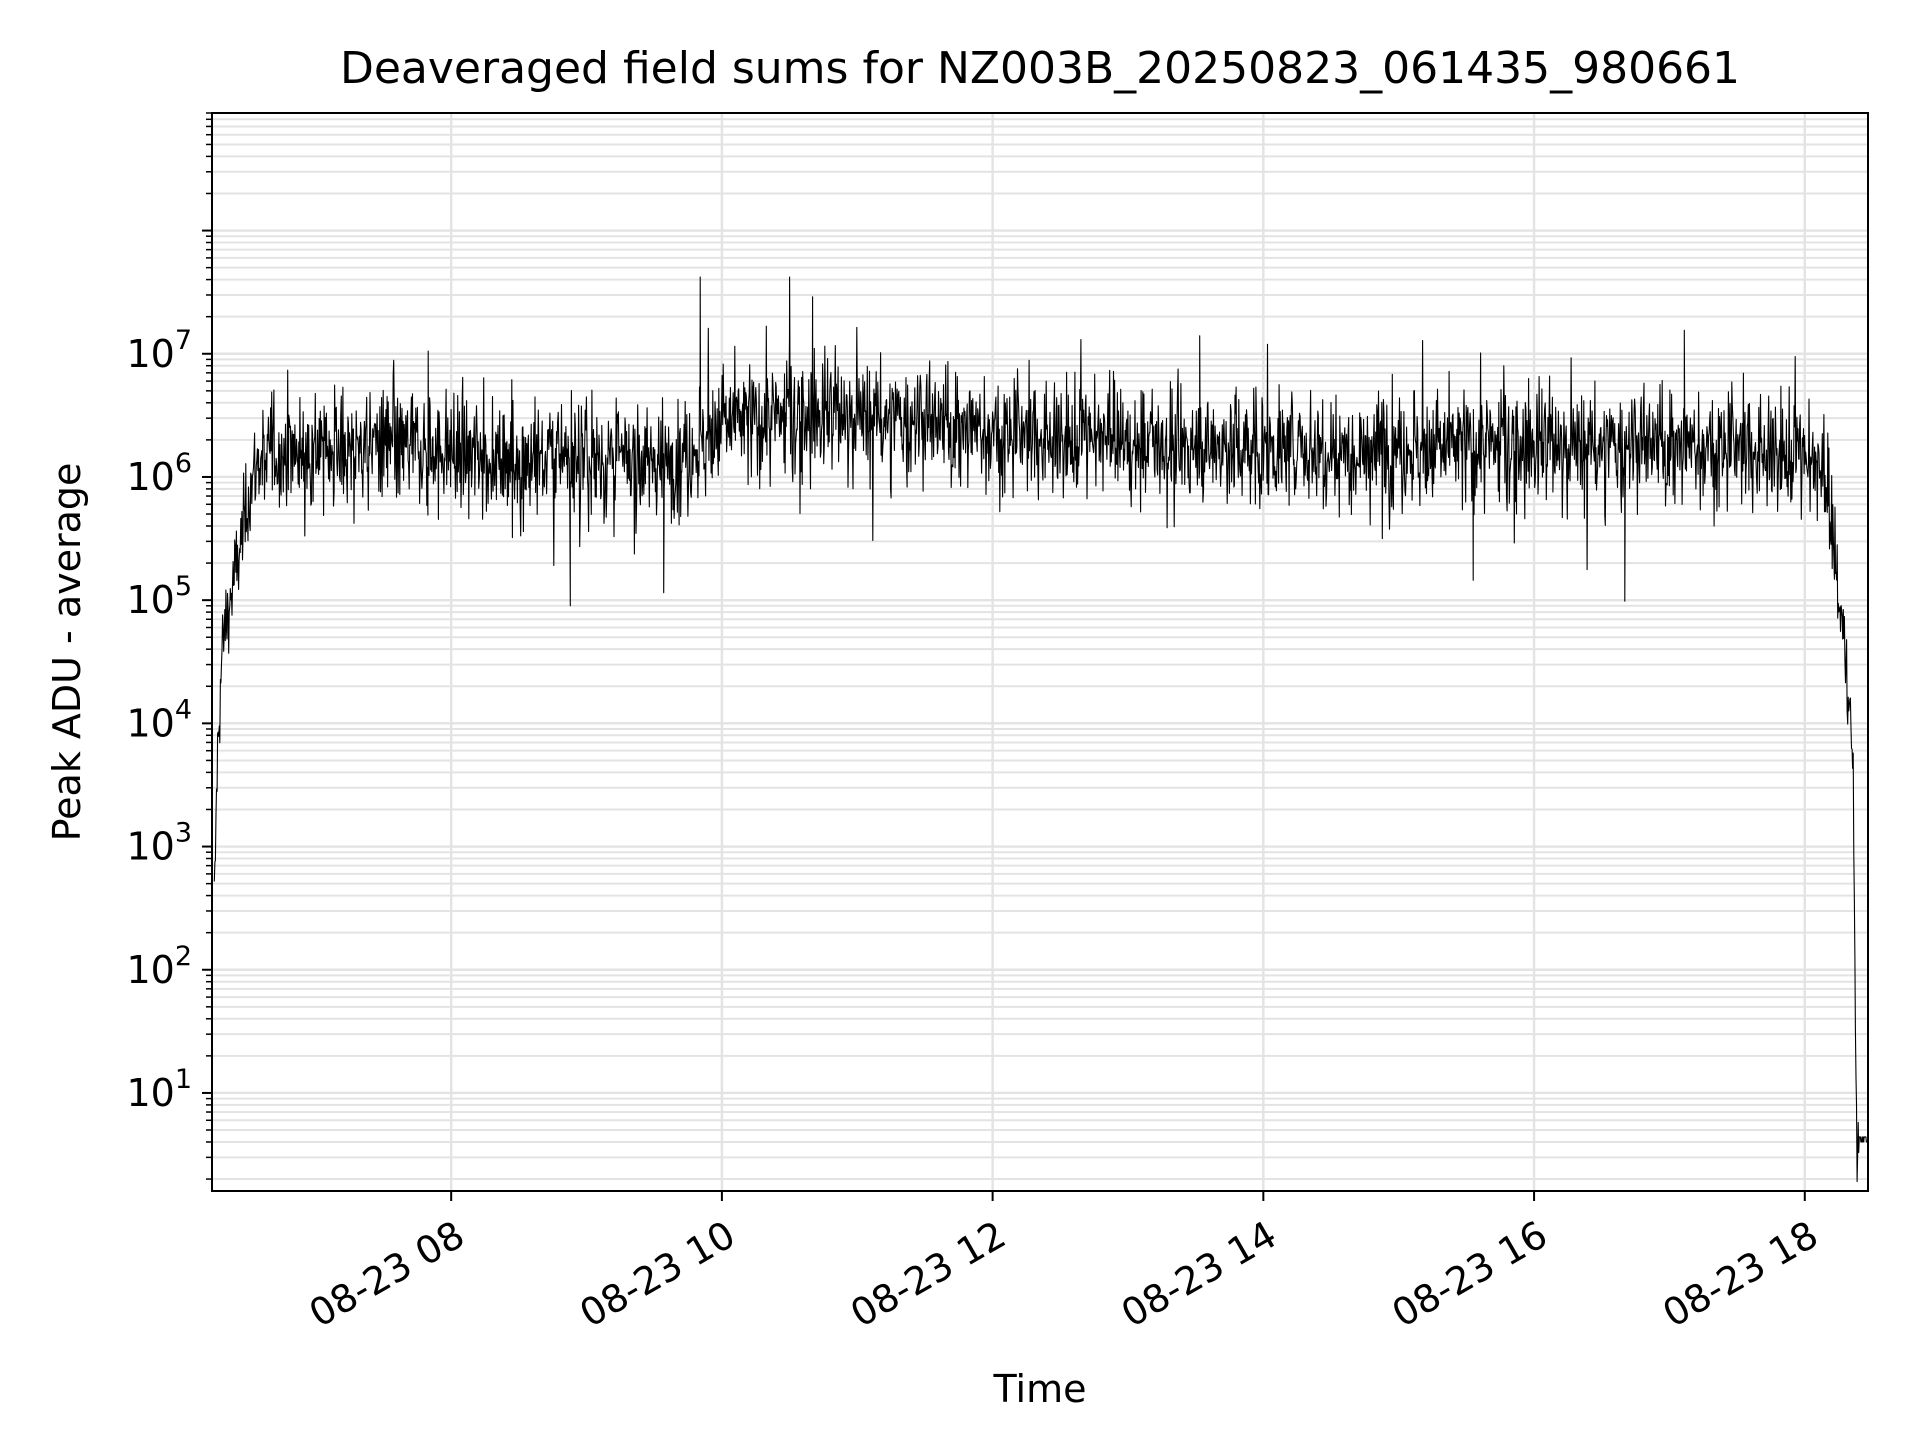 This screenshot has height=1444, width=1920. I want to click on y-tick-label: 10⁶, so click(159, 473).